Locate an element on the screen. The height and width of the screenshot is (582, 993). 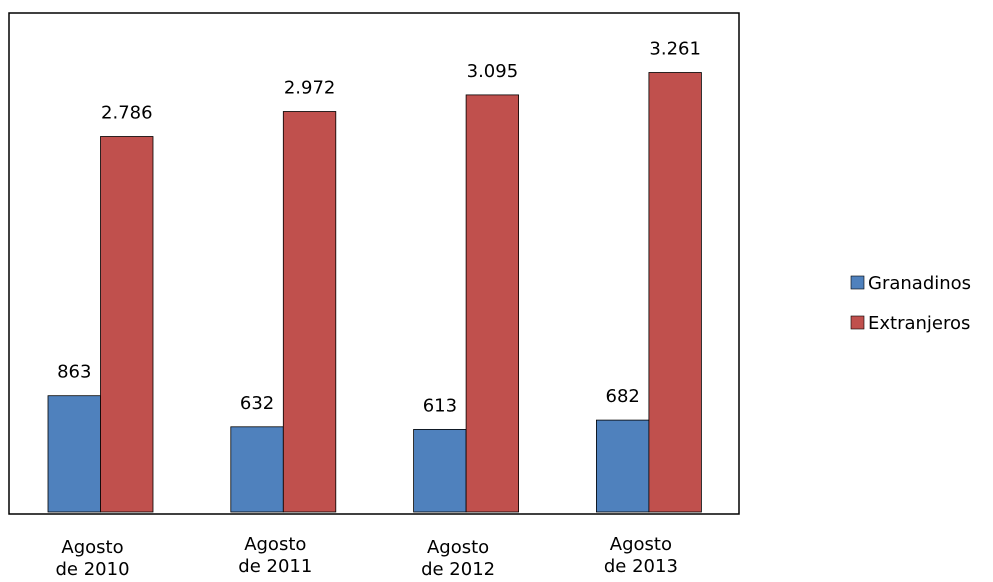
category-label-3: Agosto de 2012 is located at coordinates (458, 558).